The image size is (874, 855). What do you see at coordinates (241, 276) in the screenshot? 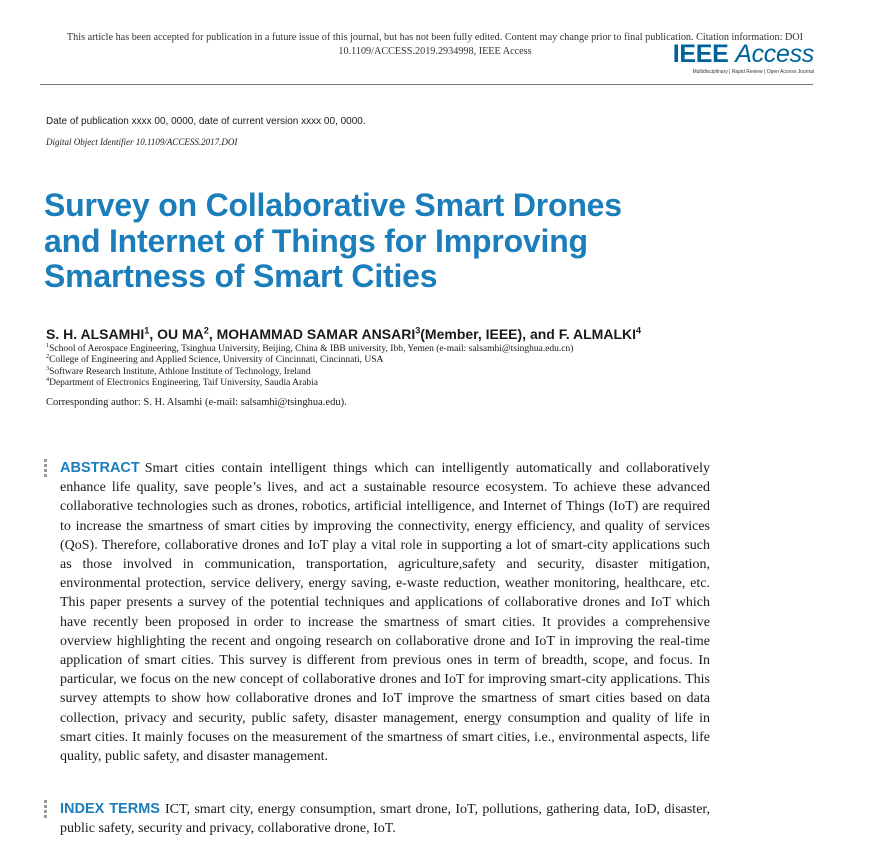
I see `title-line: Smartness of Smart Cities` at bounding box center [241, 276].